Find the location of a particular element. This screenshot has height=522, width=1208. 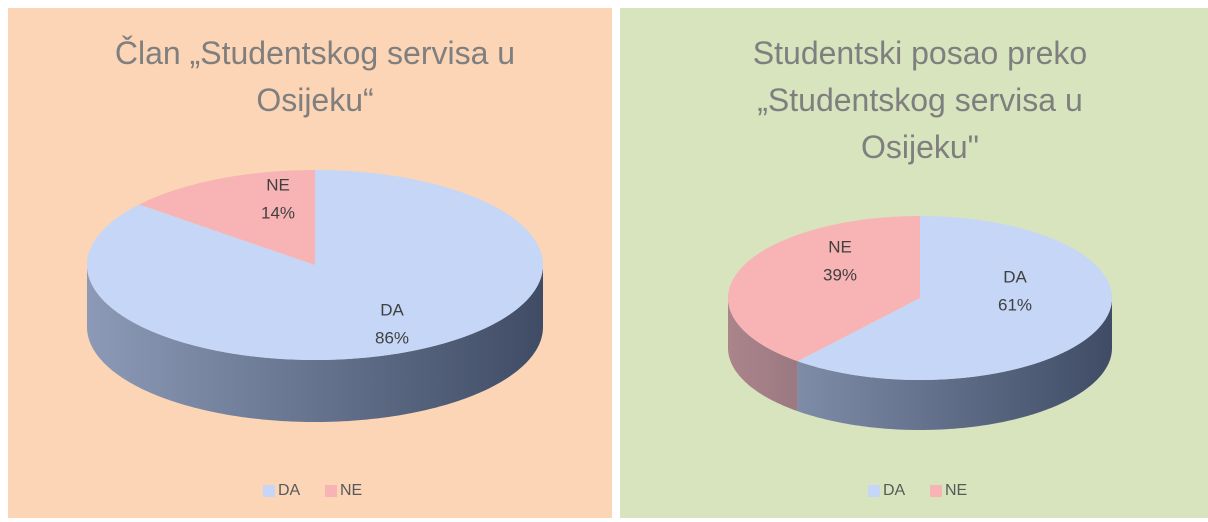

data-label: 61% is located at coordinates (1015, 304).